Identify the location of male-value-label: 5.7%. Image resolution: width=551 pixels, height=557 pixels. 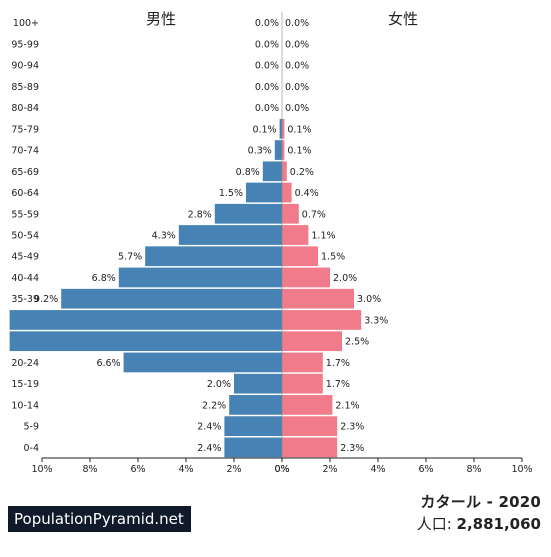
(130, 257).